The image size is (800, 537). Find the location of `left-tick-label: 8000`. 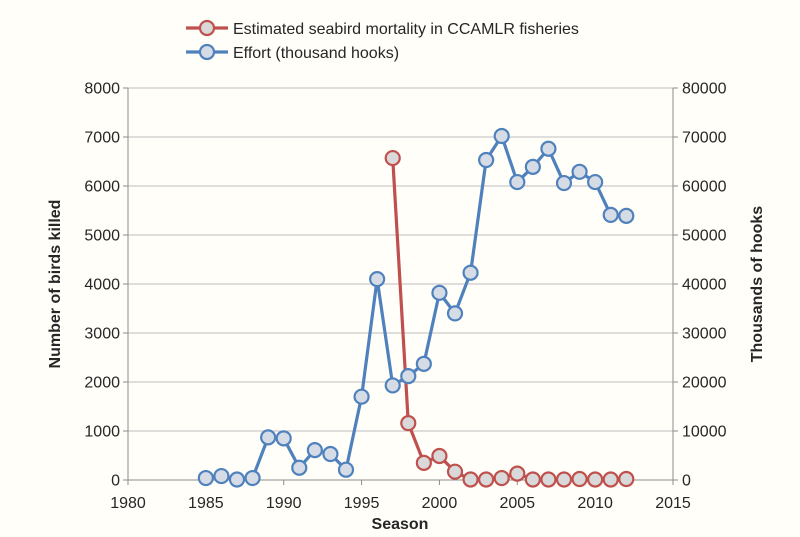

left-tick-label: 8000 is located at coordinates (102, 89).